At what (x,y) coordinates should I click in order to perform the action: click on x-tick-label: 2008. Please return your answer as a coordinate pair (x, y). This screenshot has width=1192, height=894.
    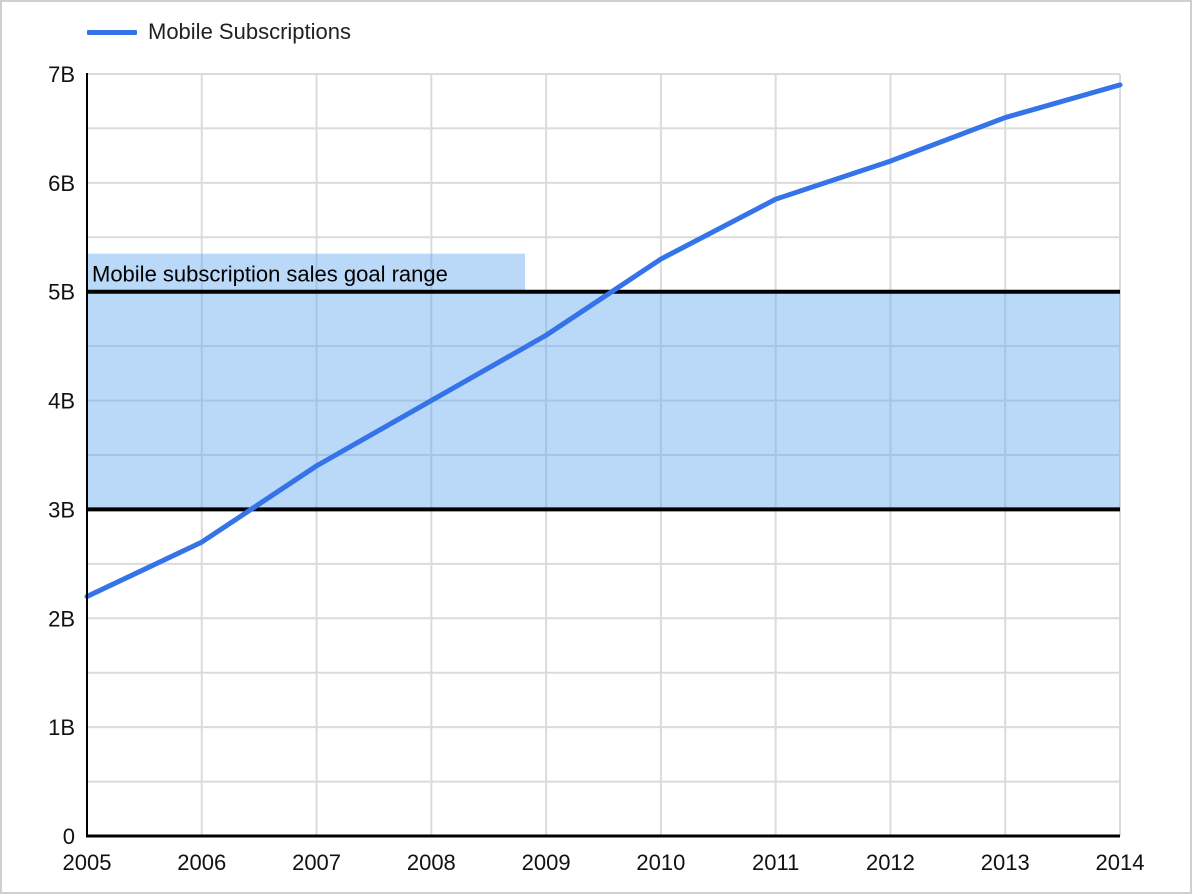
    Looking at the image, I should click on (431, 862).